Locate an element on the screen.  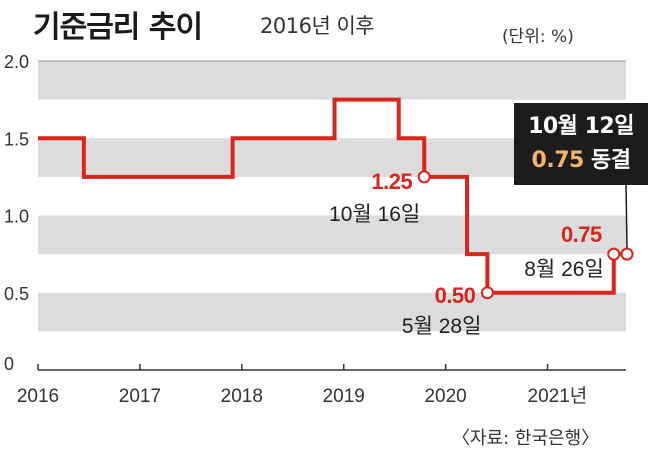
marker-date-label: 10월 16일 is located at coordinates (374, 214).